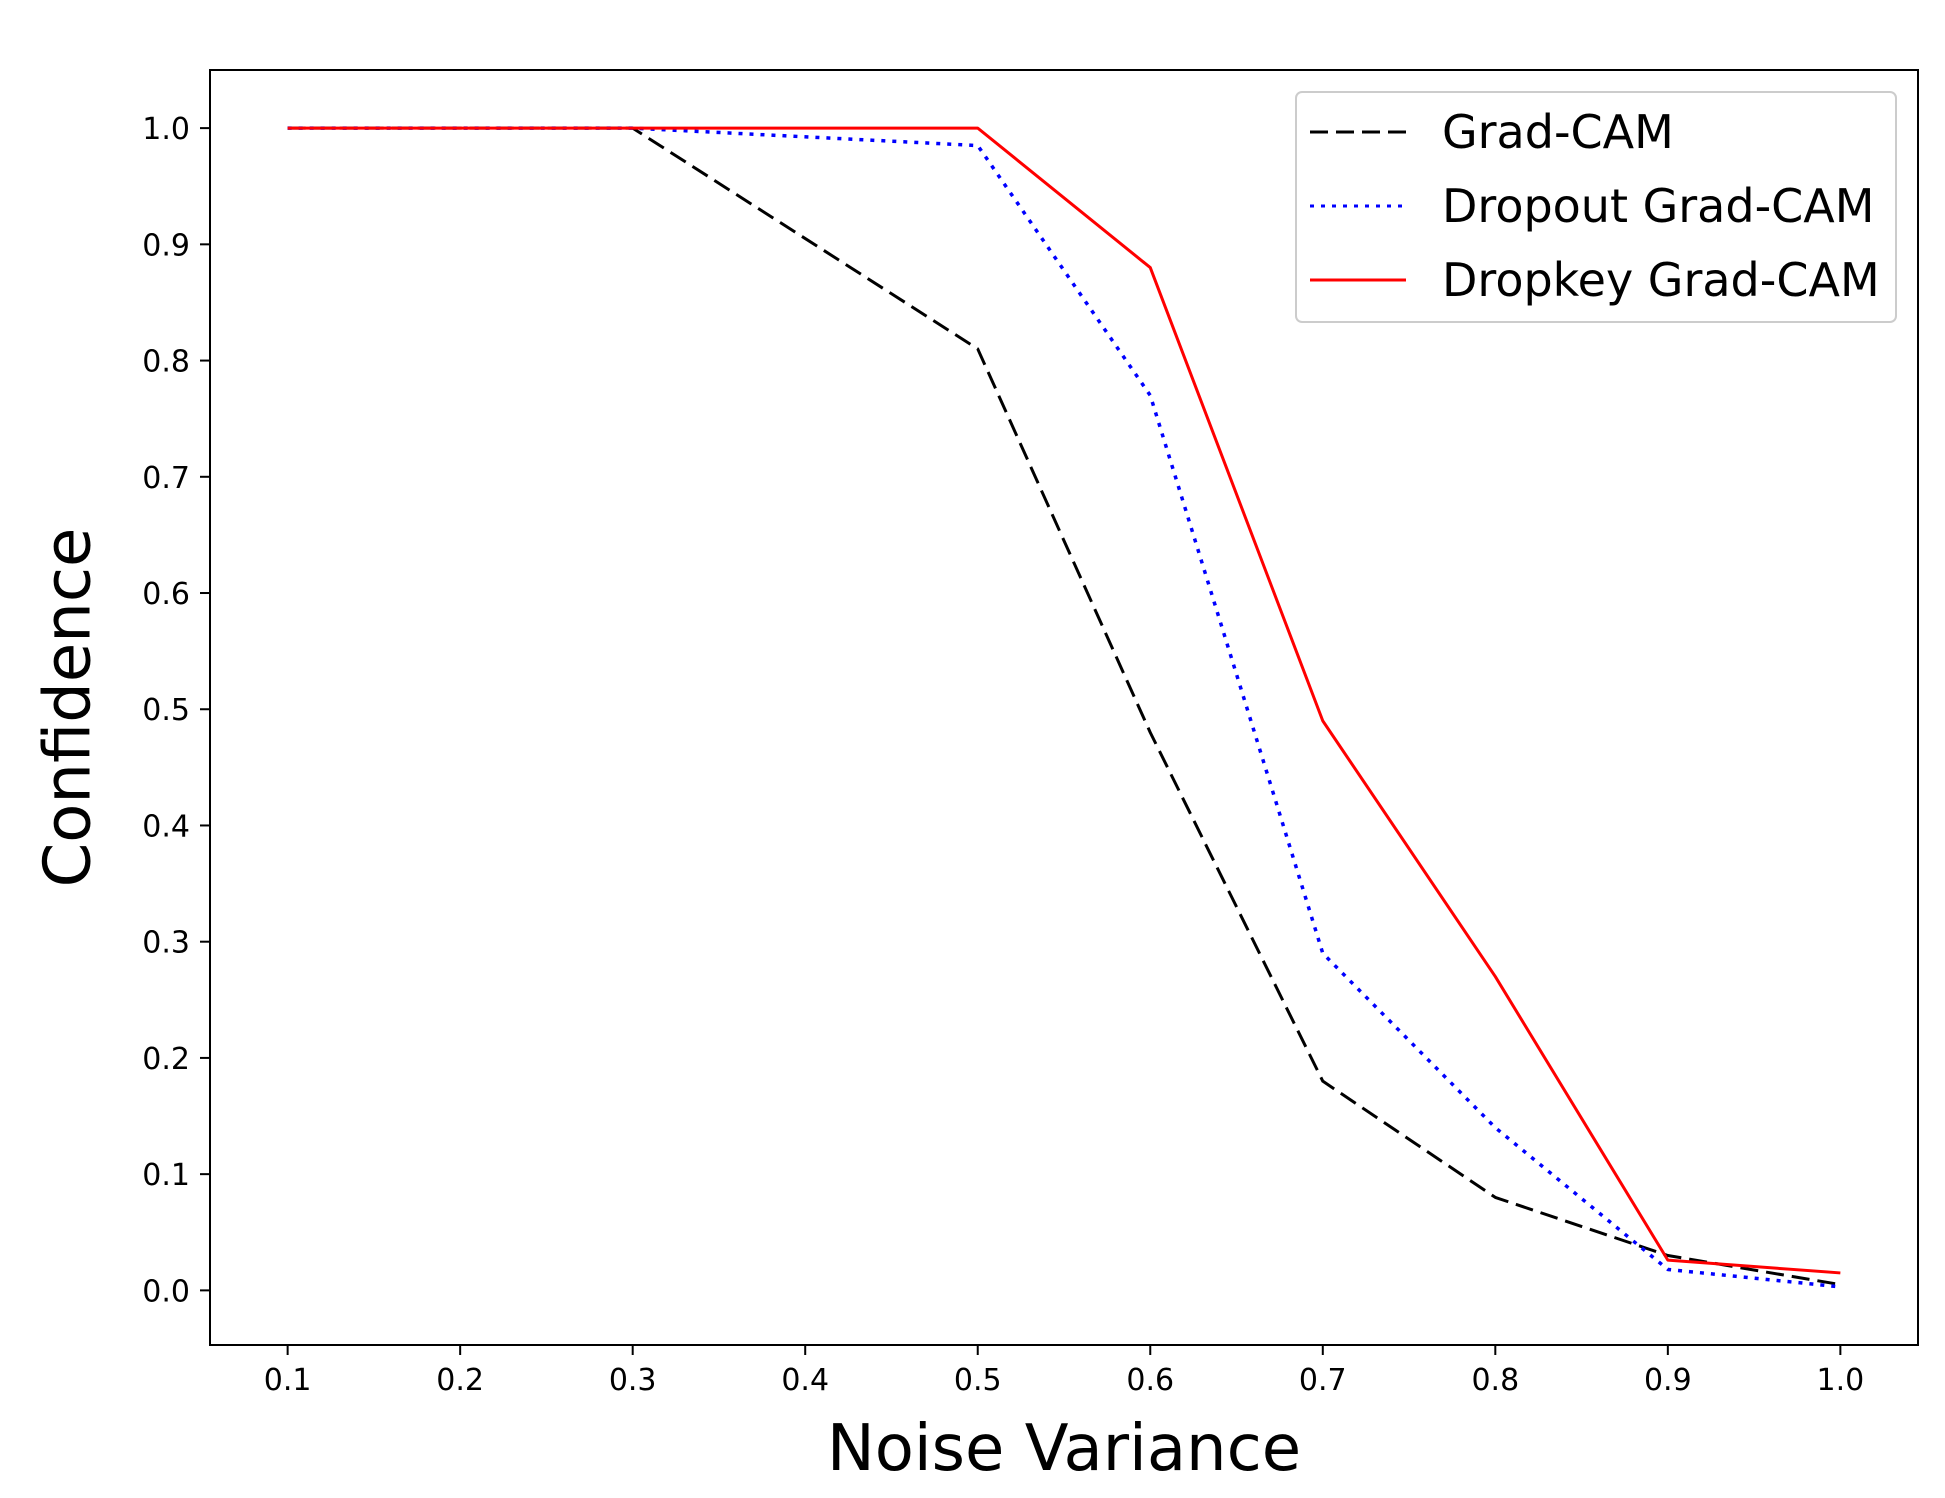  I want to click on legend-box, so click(1596, 207).